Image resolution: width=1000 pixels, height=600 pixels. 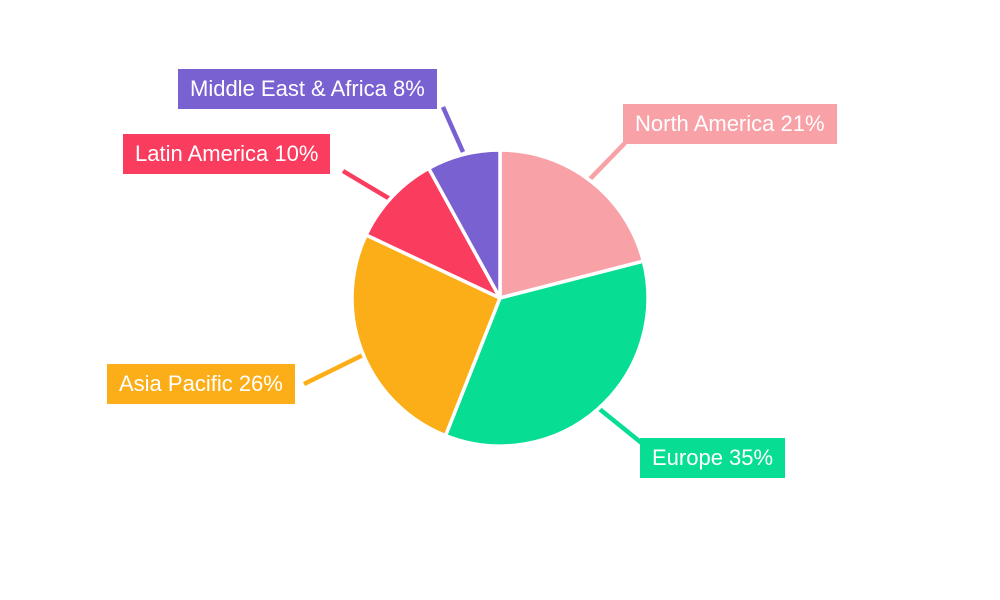 I want to click on pie-slice-latin-america, so click(x=433, y=233).